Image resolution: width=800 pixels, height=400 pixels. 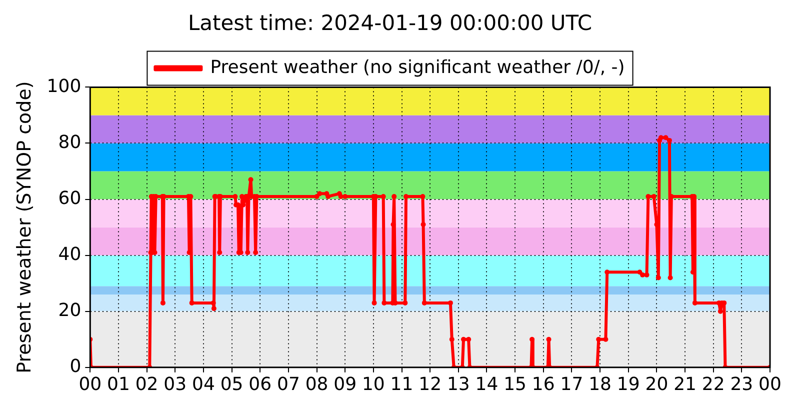 What do you see at coordinates (402, 384) in the screenshot?
I see `x-tick-label: 11` at bounding box center [402, 384].